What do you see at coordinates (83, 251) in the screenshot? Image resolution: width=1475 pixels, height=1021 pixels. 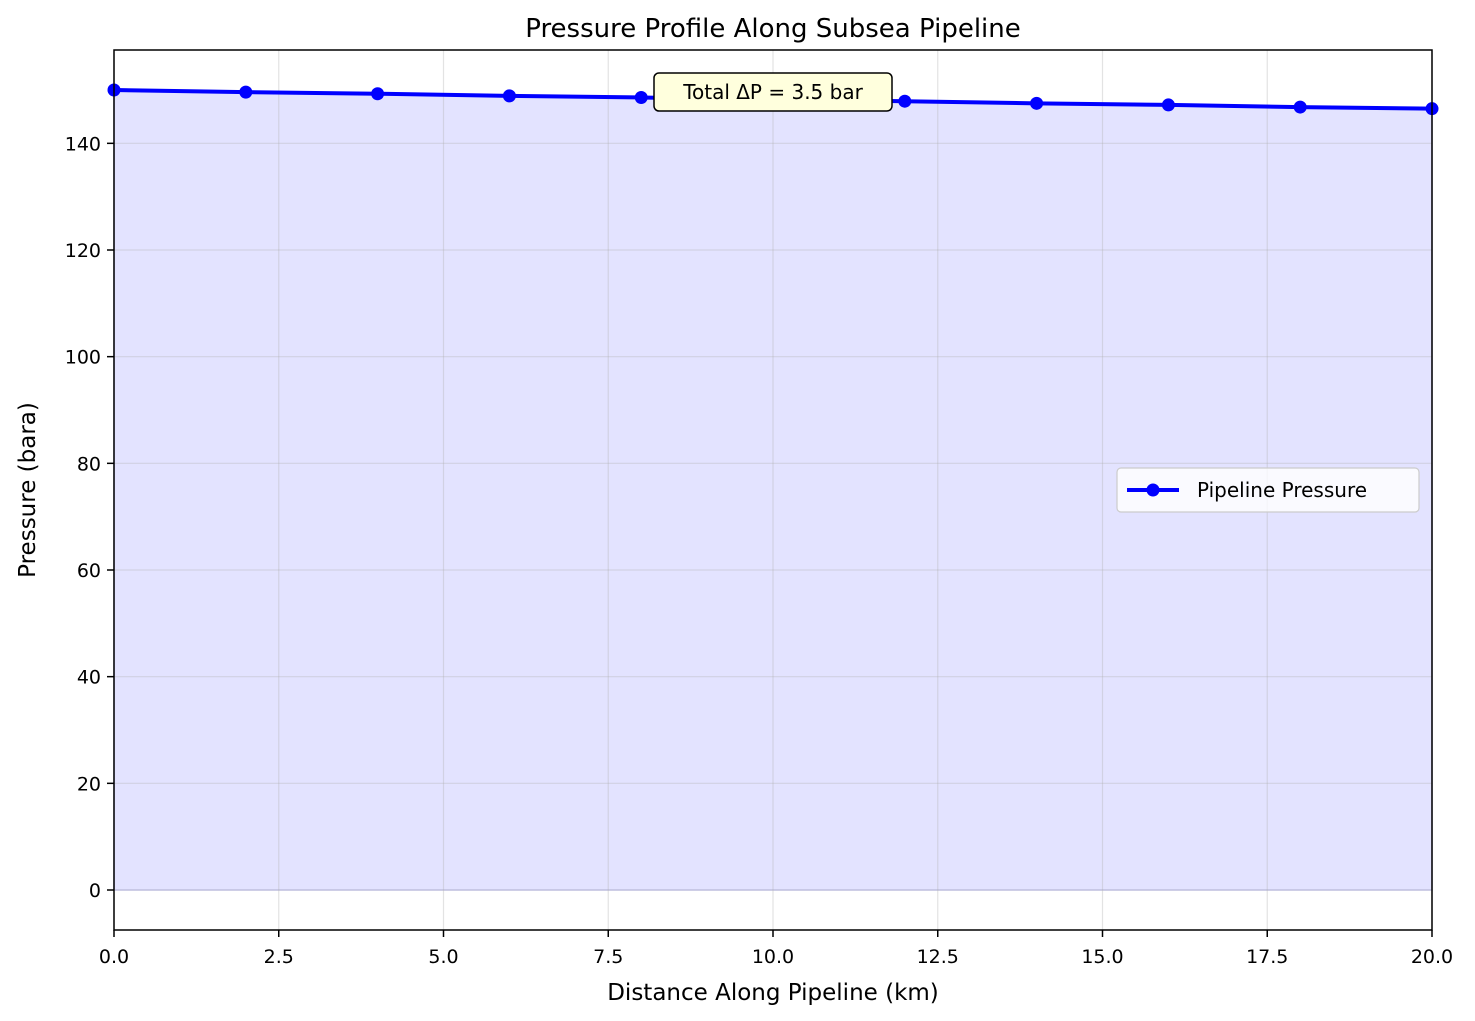 I see `y-tick-label: 120` at bounding box center [83, 251].